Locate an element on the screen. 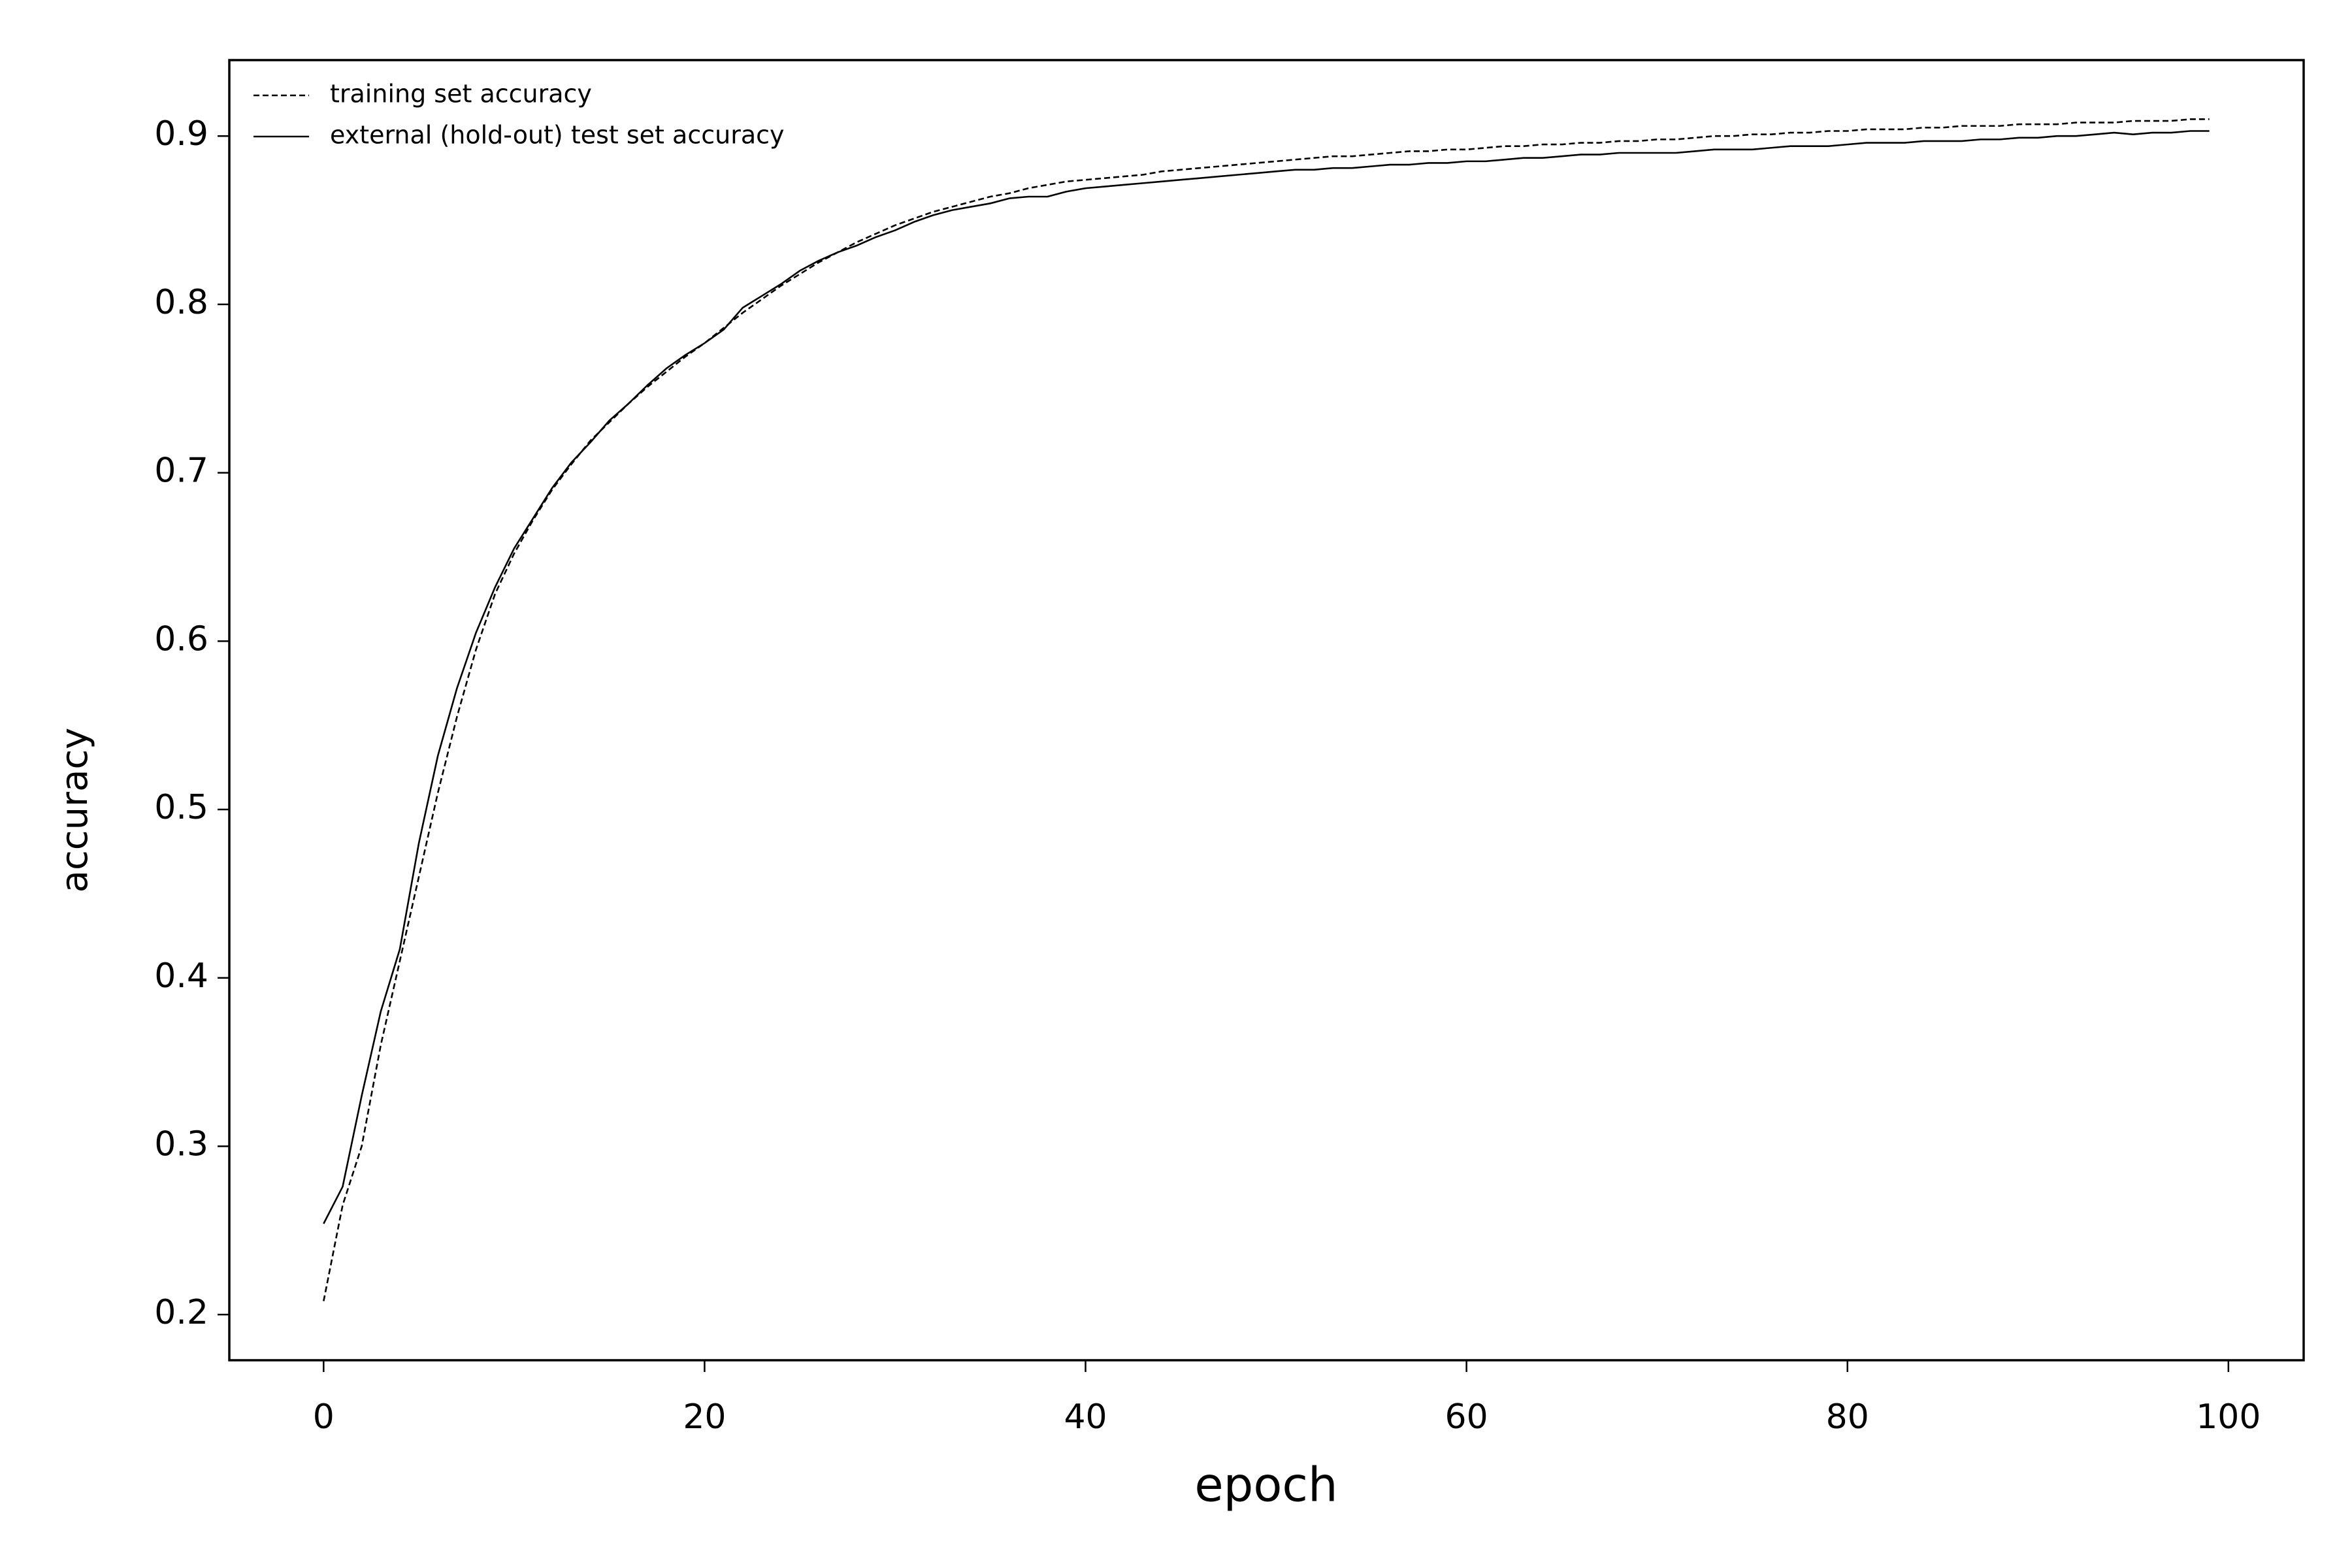  y-tick-label: 0.3 is located at coordinates (181, 1144).